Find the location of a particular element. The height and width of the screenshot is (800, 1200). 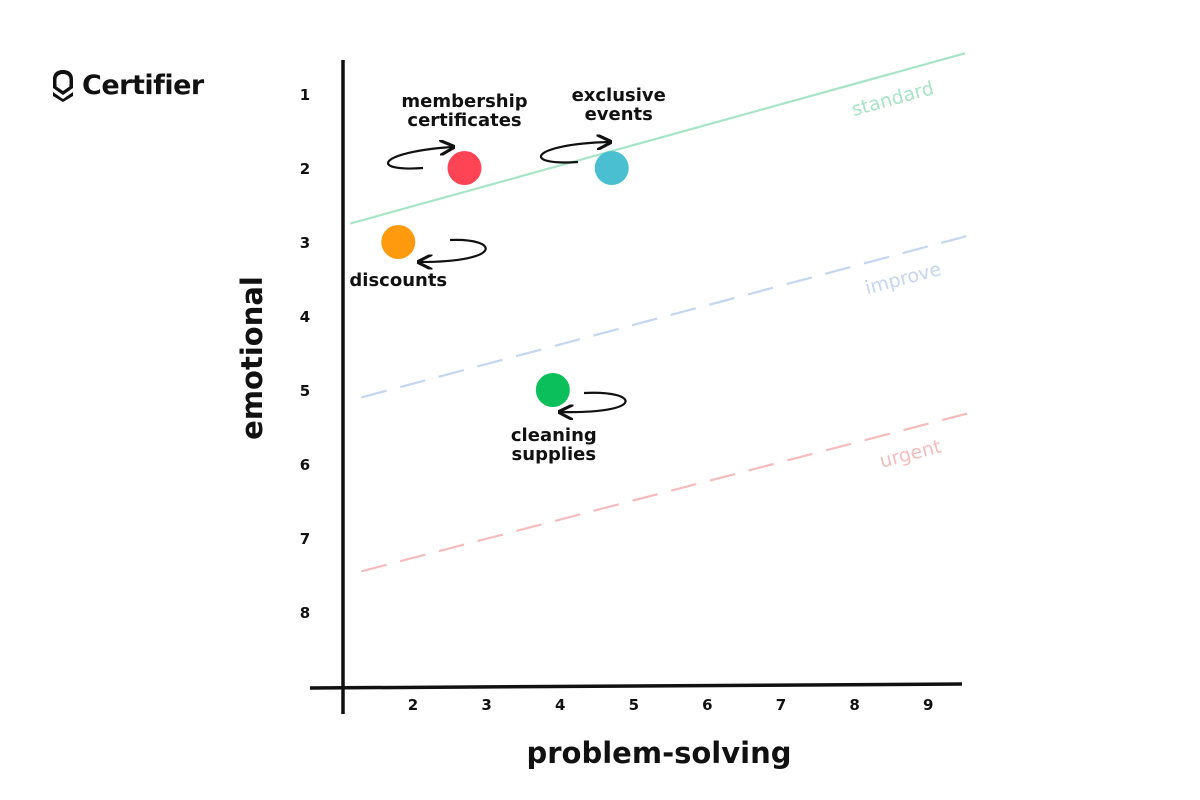

y-tick-7: 7 is located at coordinates (305, 539).